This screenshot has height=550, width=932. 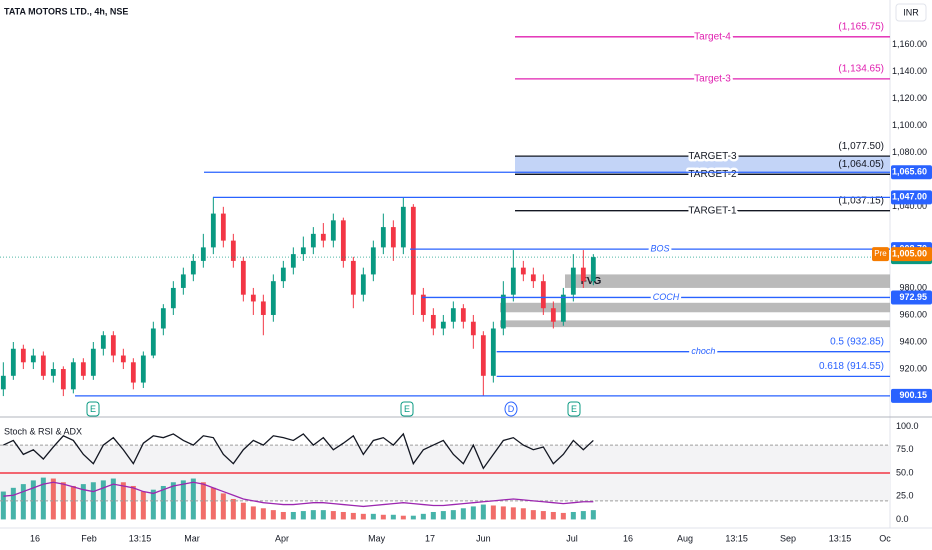 What do you see at coordinates (377, 538) in the screenshot?
I see `x-tick-label: May` at bounding box center [377, 538].